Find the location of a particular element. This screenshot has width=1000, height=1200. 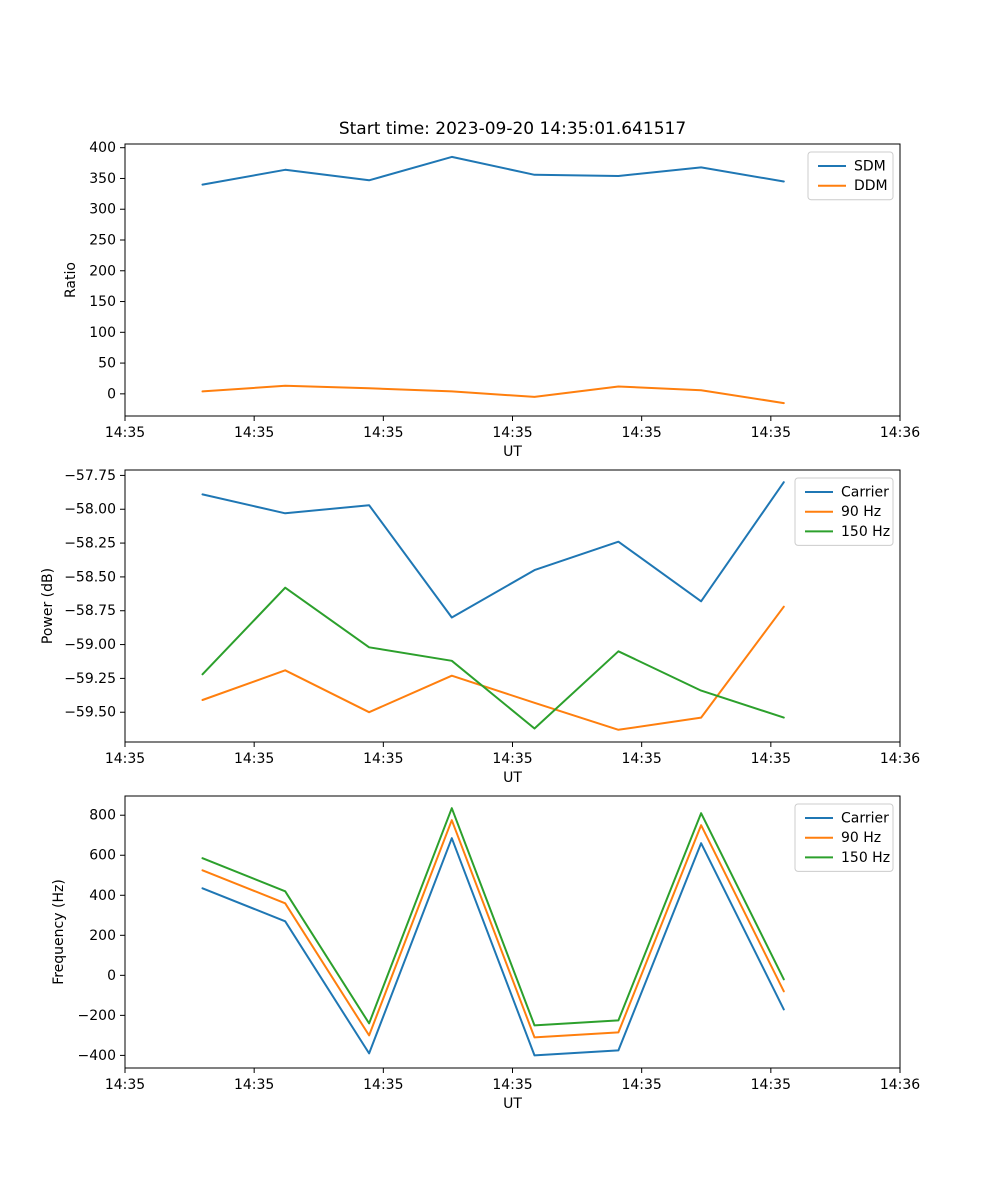

y-tick-label: 600 is located at coordinates (102, 856).